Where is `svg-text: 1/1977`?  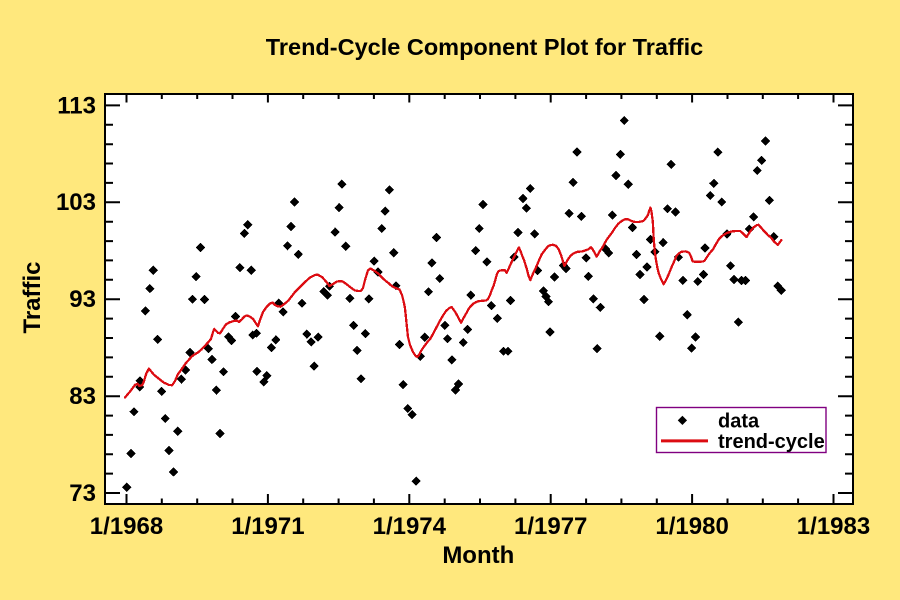
svg-text: 1/1977 is located at coordinates (550, 526).